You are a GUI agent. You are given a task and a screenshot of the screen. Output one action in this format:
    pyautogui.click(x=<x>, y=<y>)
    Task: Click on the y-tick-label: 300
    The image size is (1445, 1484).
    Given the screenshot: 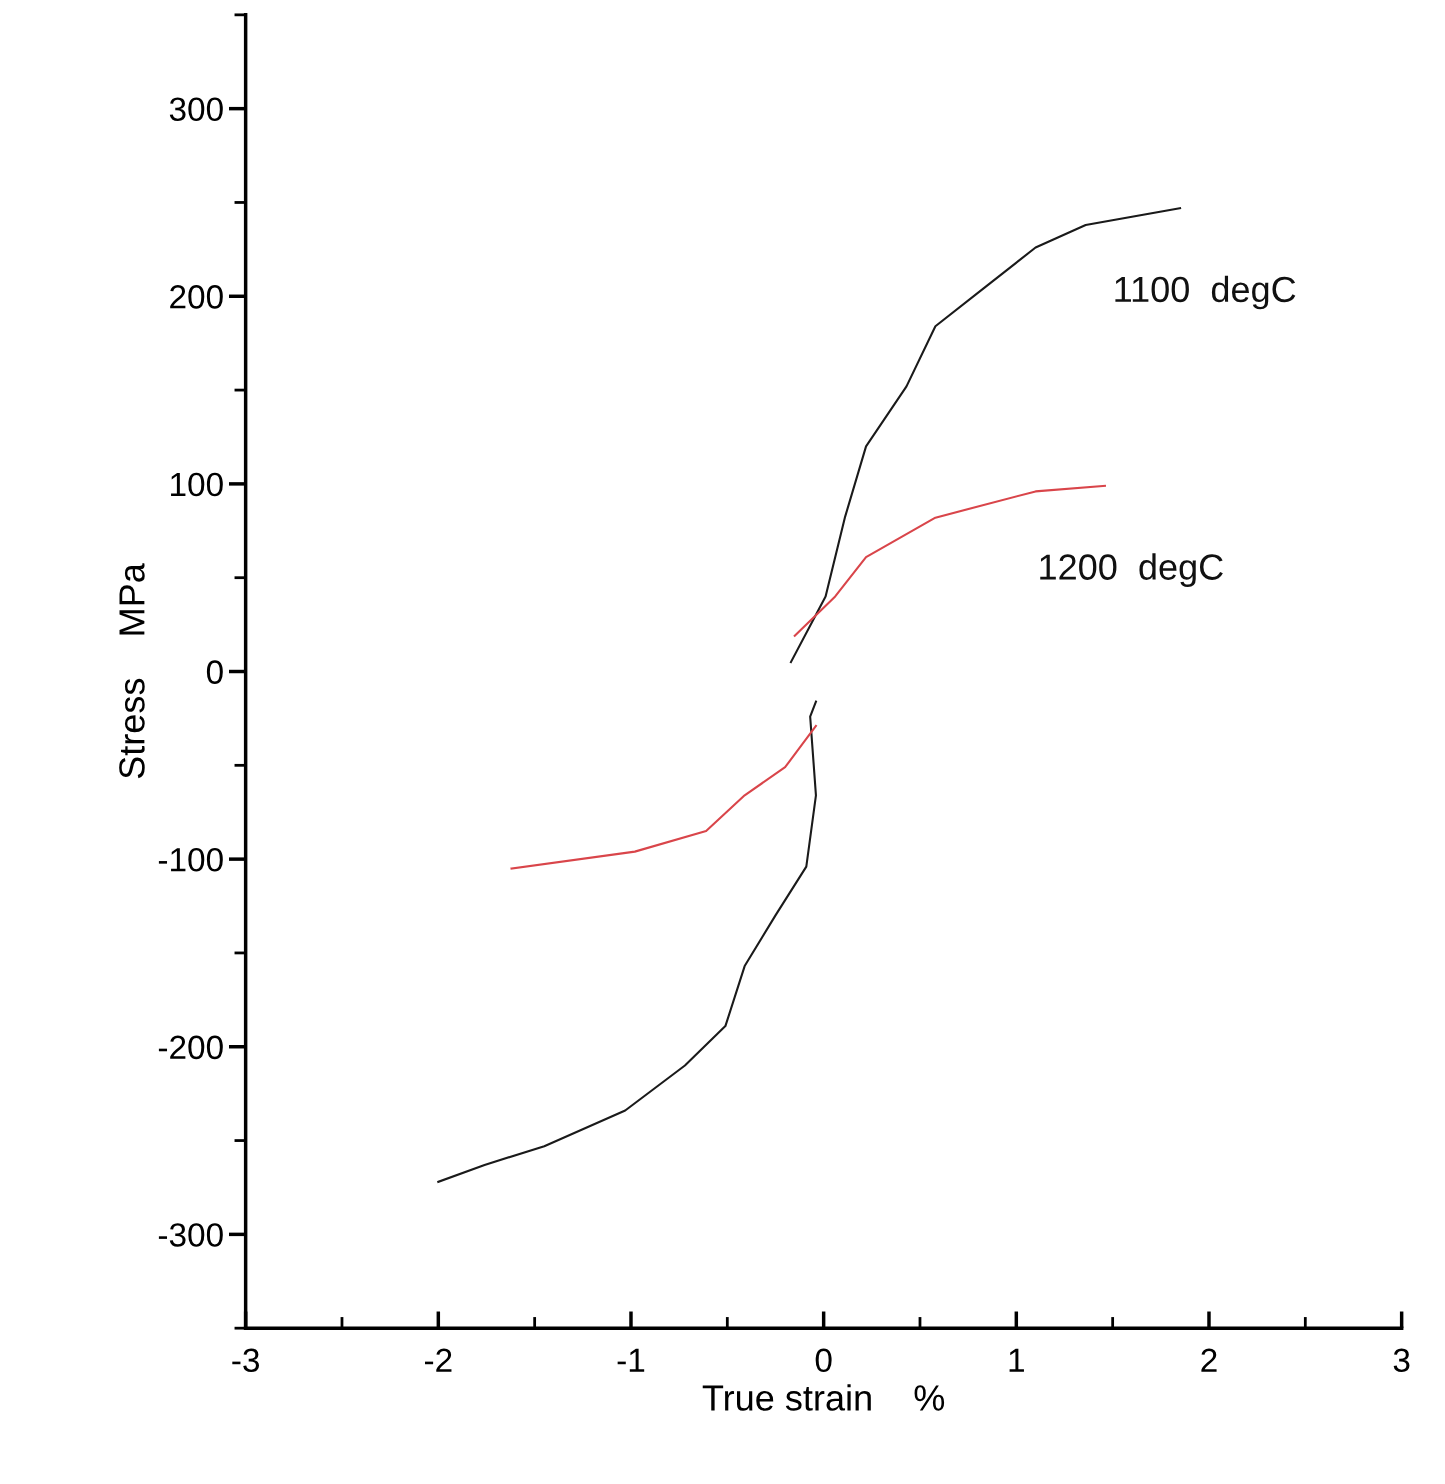 What is the action you would take?
    pyautogui.click(x=196, y=109)
    